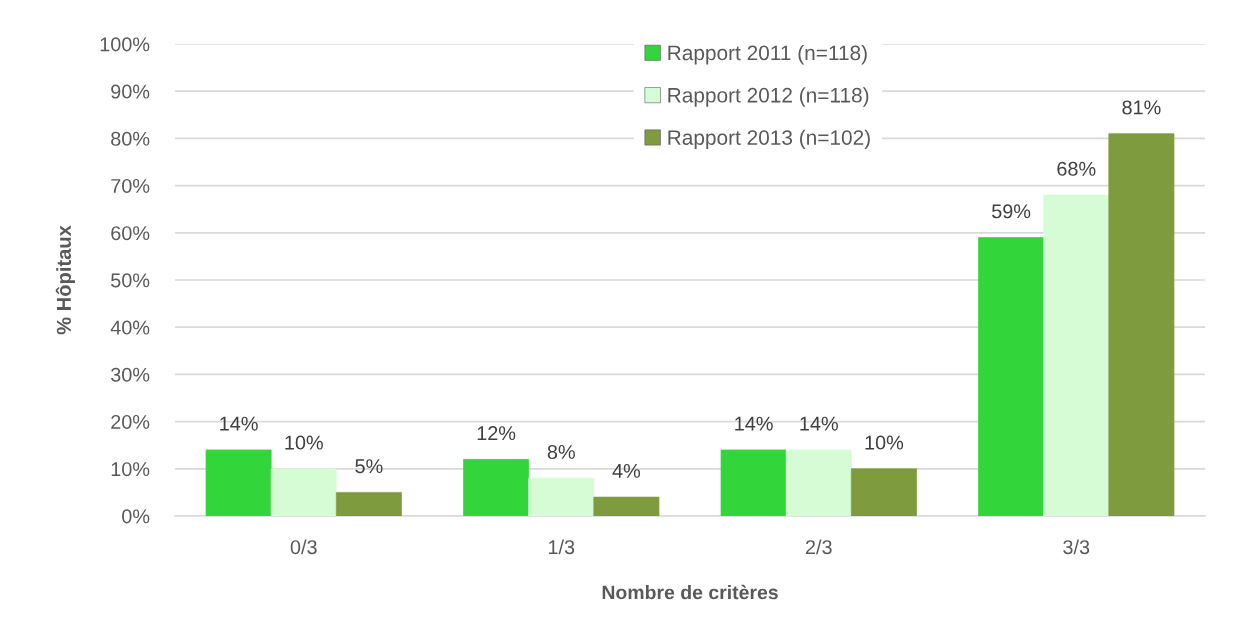 The image size is (1233, 630). Describe the element at coordinates (130, 421) in the screenshot. I see `y-tick-label: 20%` at that location.